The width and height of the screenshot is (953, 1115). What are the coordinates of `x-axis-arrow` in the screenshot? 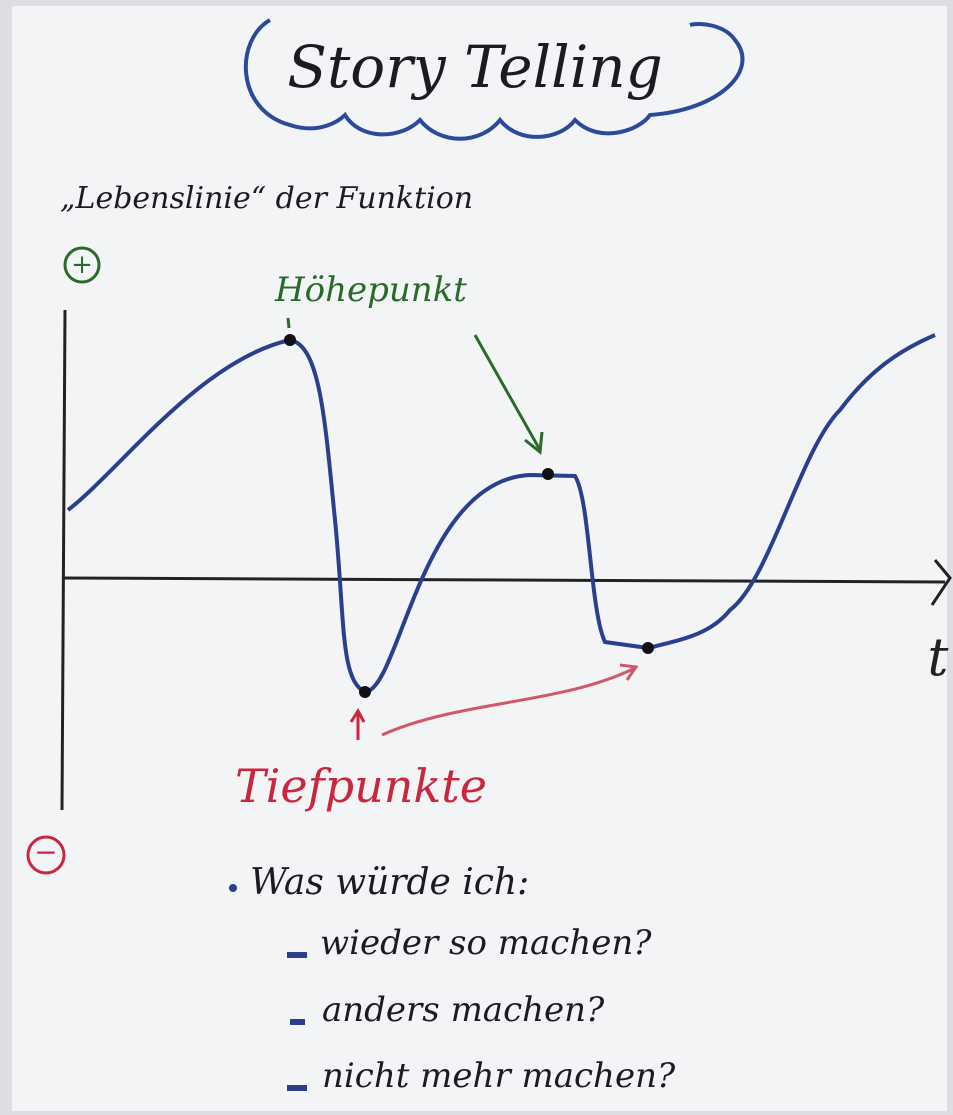 It's located at (941, 582).